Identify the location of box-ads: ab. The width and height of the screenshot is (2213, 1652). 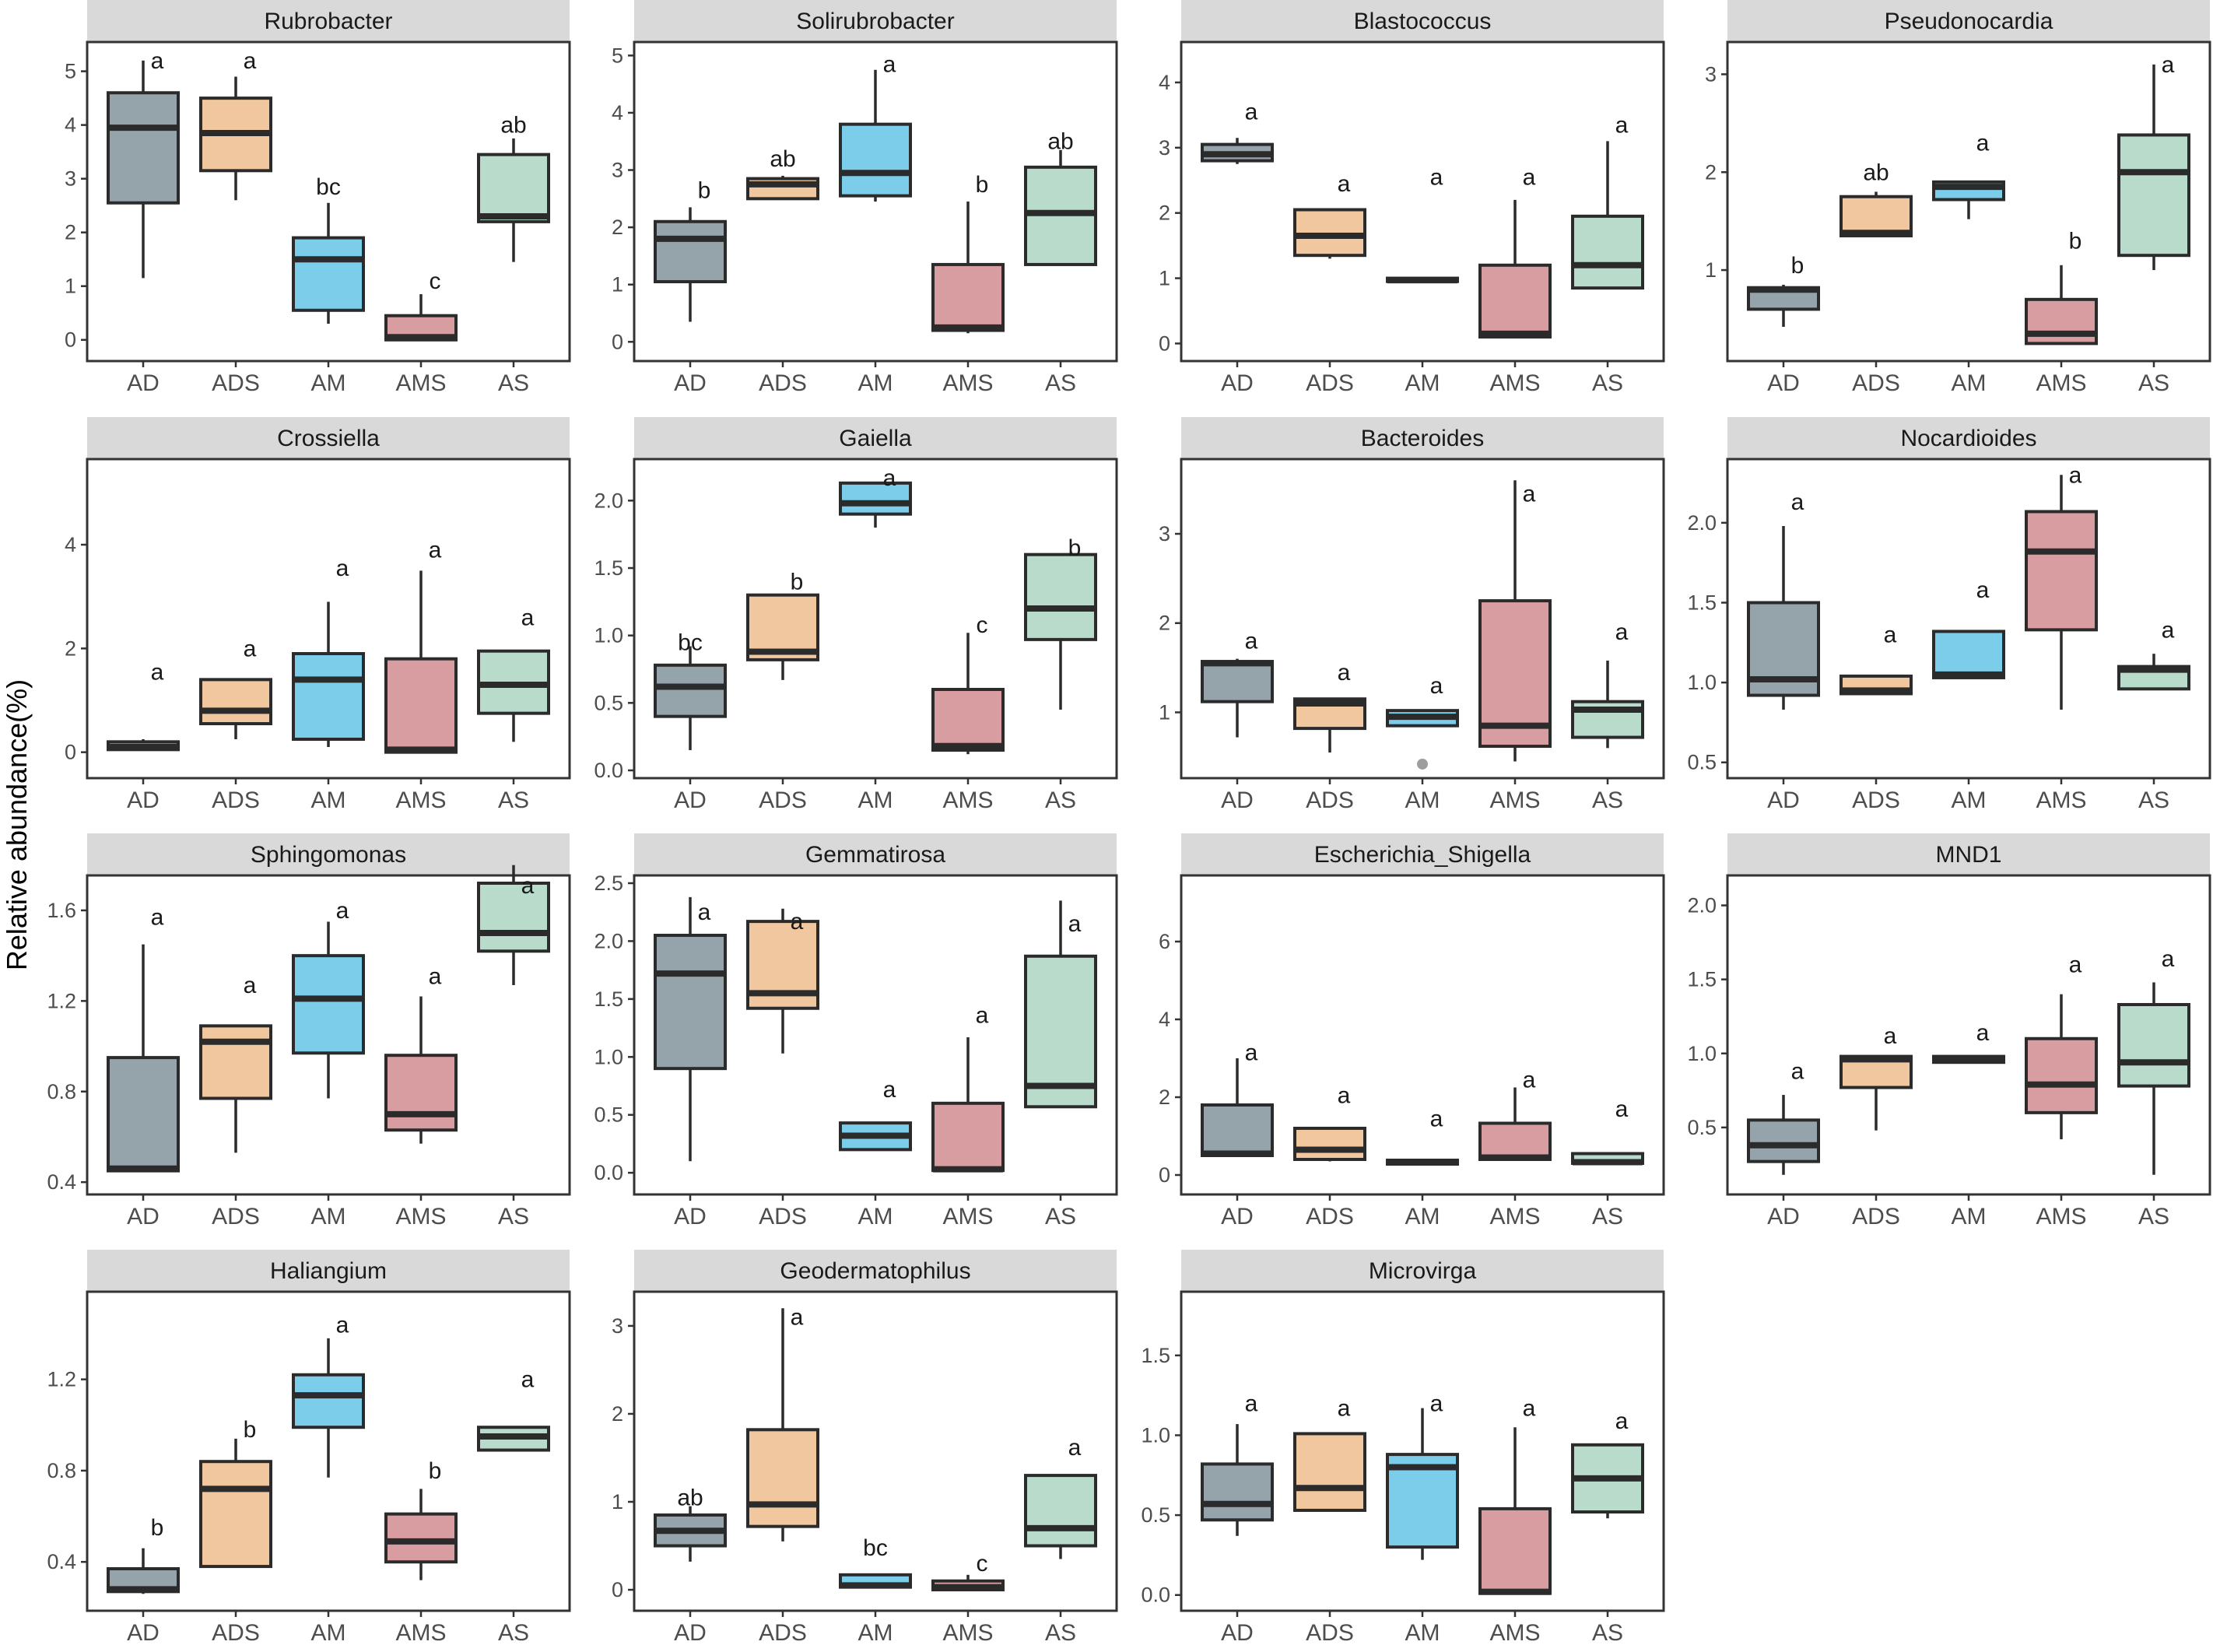
(1876, 199).